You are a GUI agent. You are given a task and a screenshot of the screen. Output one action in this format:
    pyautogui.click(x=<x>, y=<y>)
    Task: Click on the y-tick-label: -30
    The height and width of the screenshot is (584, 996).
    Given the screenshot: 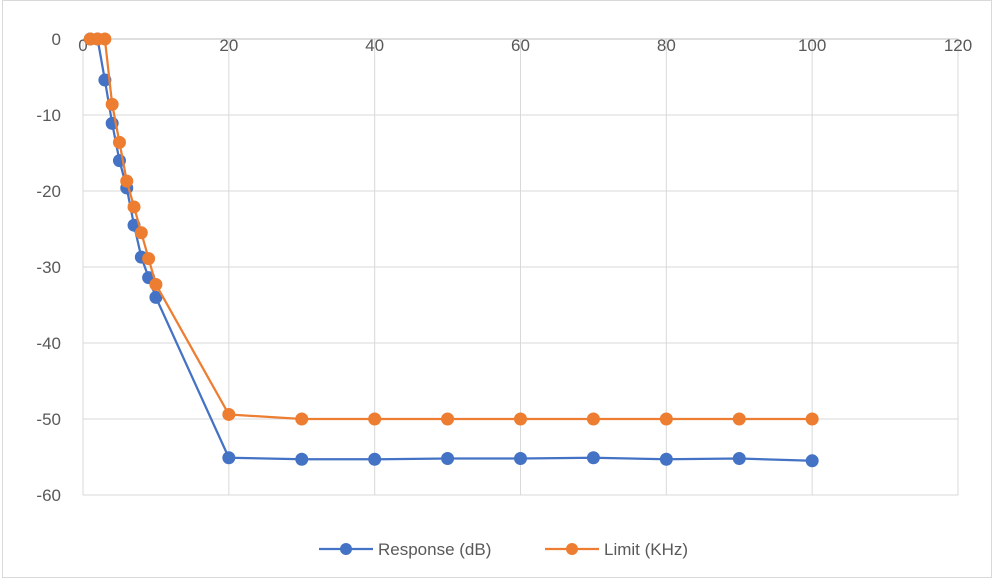 What is the action you would take?
    pyautogui.click(x=48, y=267)
    